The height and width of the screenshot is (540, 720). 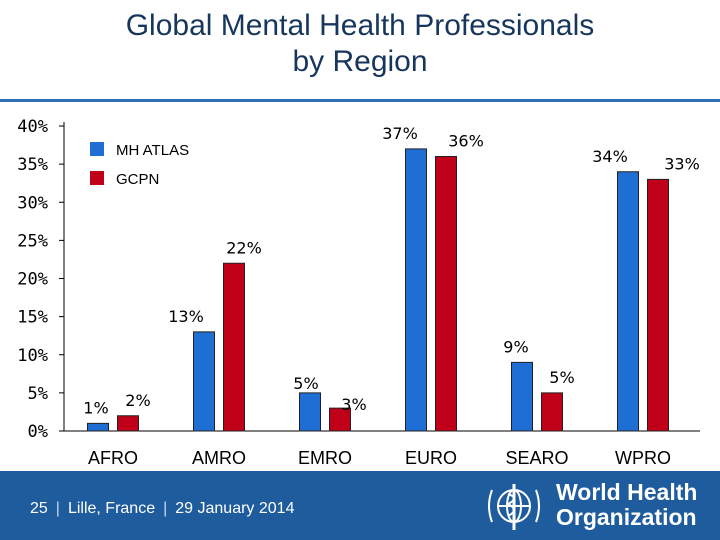 I want to click on y-tick-label: 0%, so click(x=38, y=432).